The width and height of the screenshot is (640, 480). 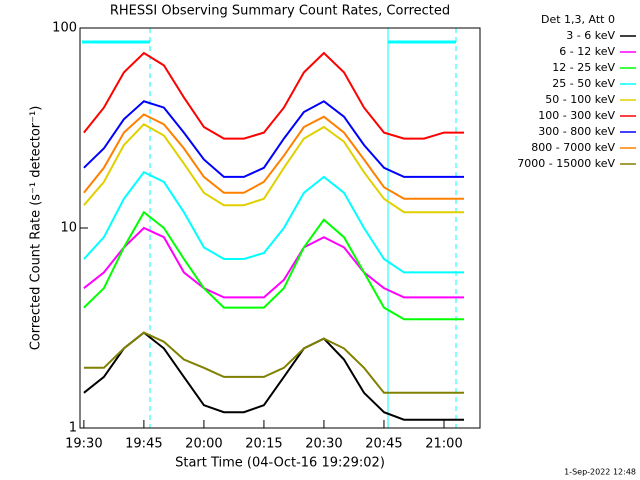 I want to click on x-tick-label: 20:00, so click(x=203, y=444).